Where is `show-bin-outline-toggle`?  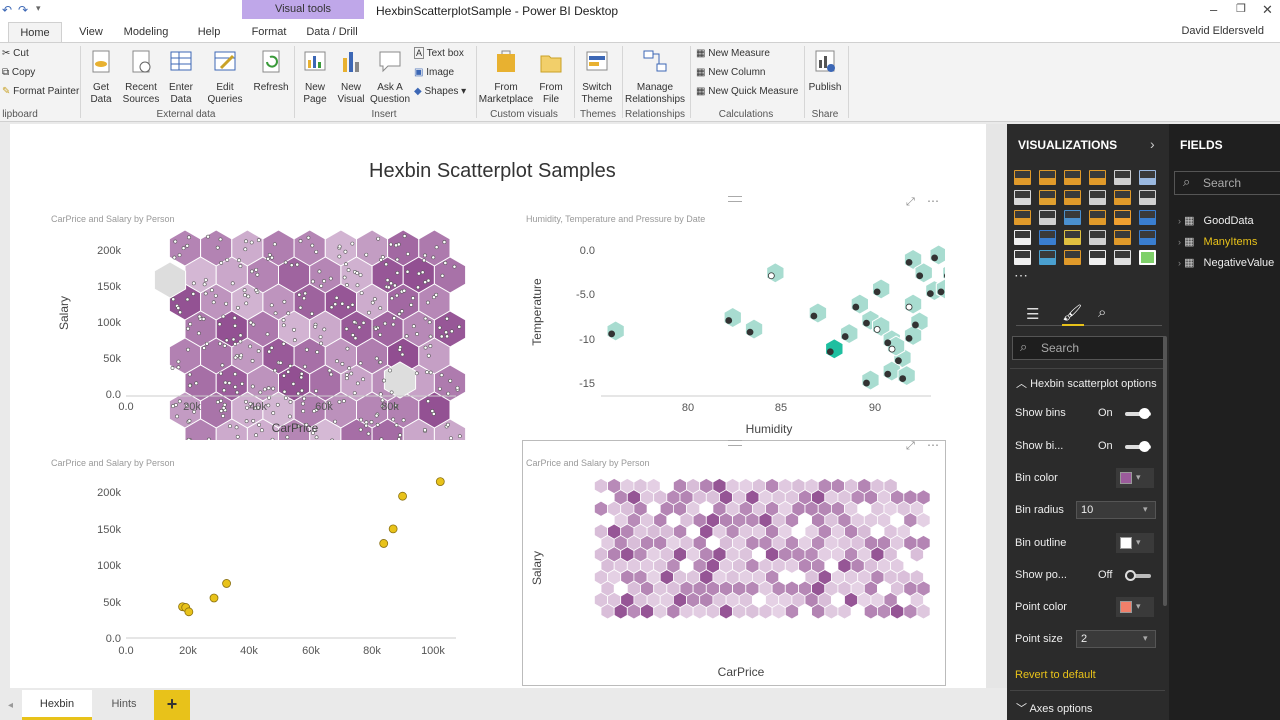
show-bin-outline-toggle is located at coordinates (1138, 447).